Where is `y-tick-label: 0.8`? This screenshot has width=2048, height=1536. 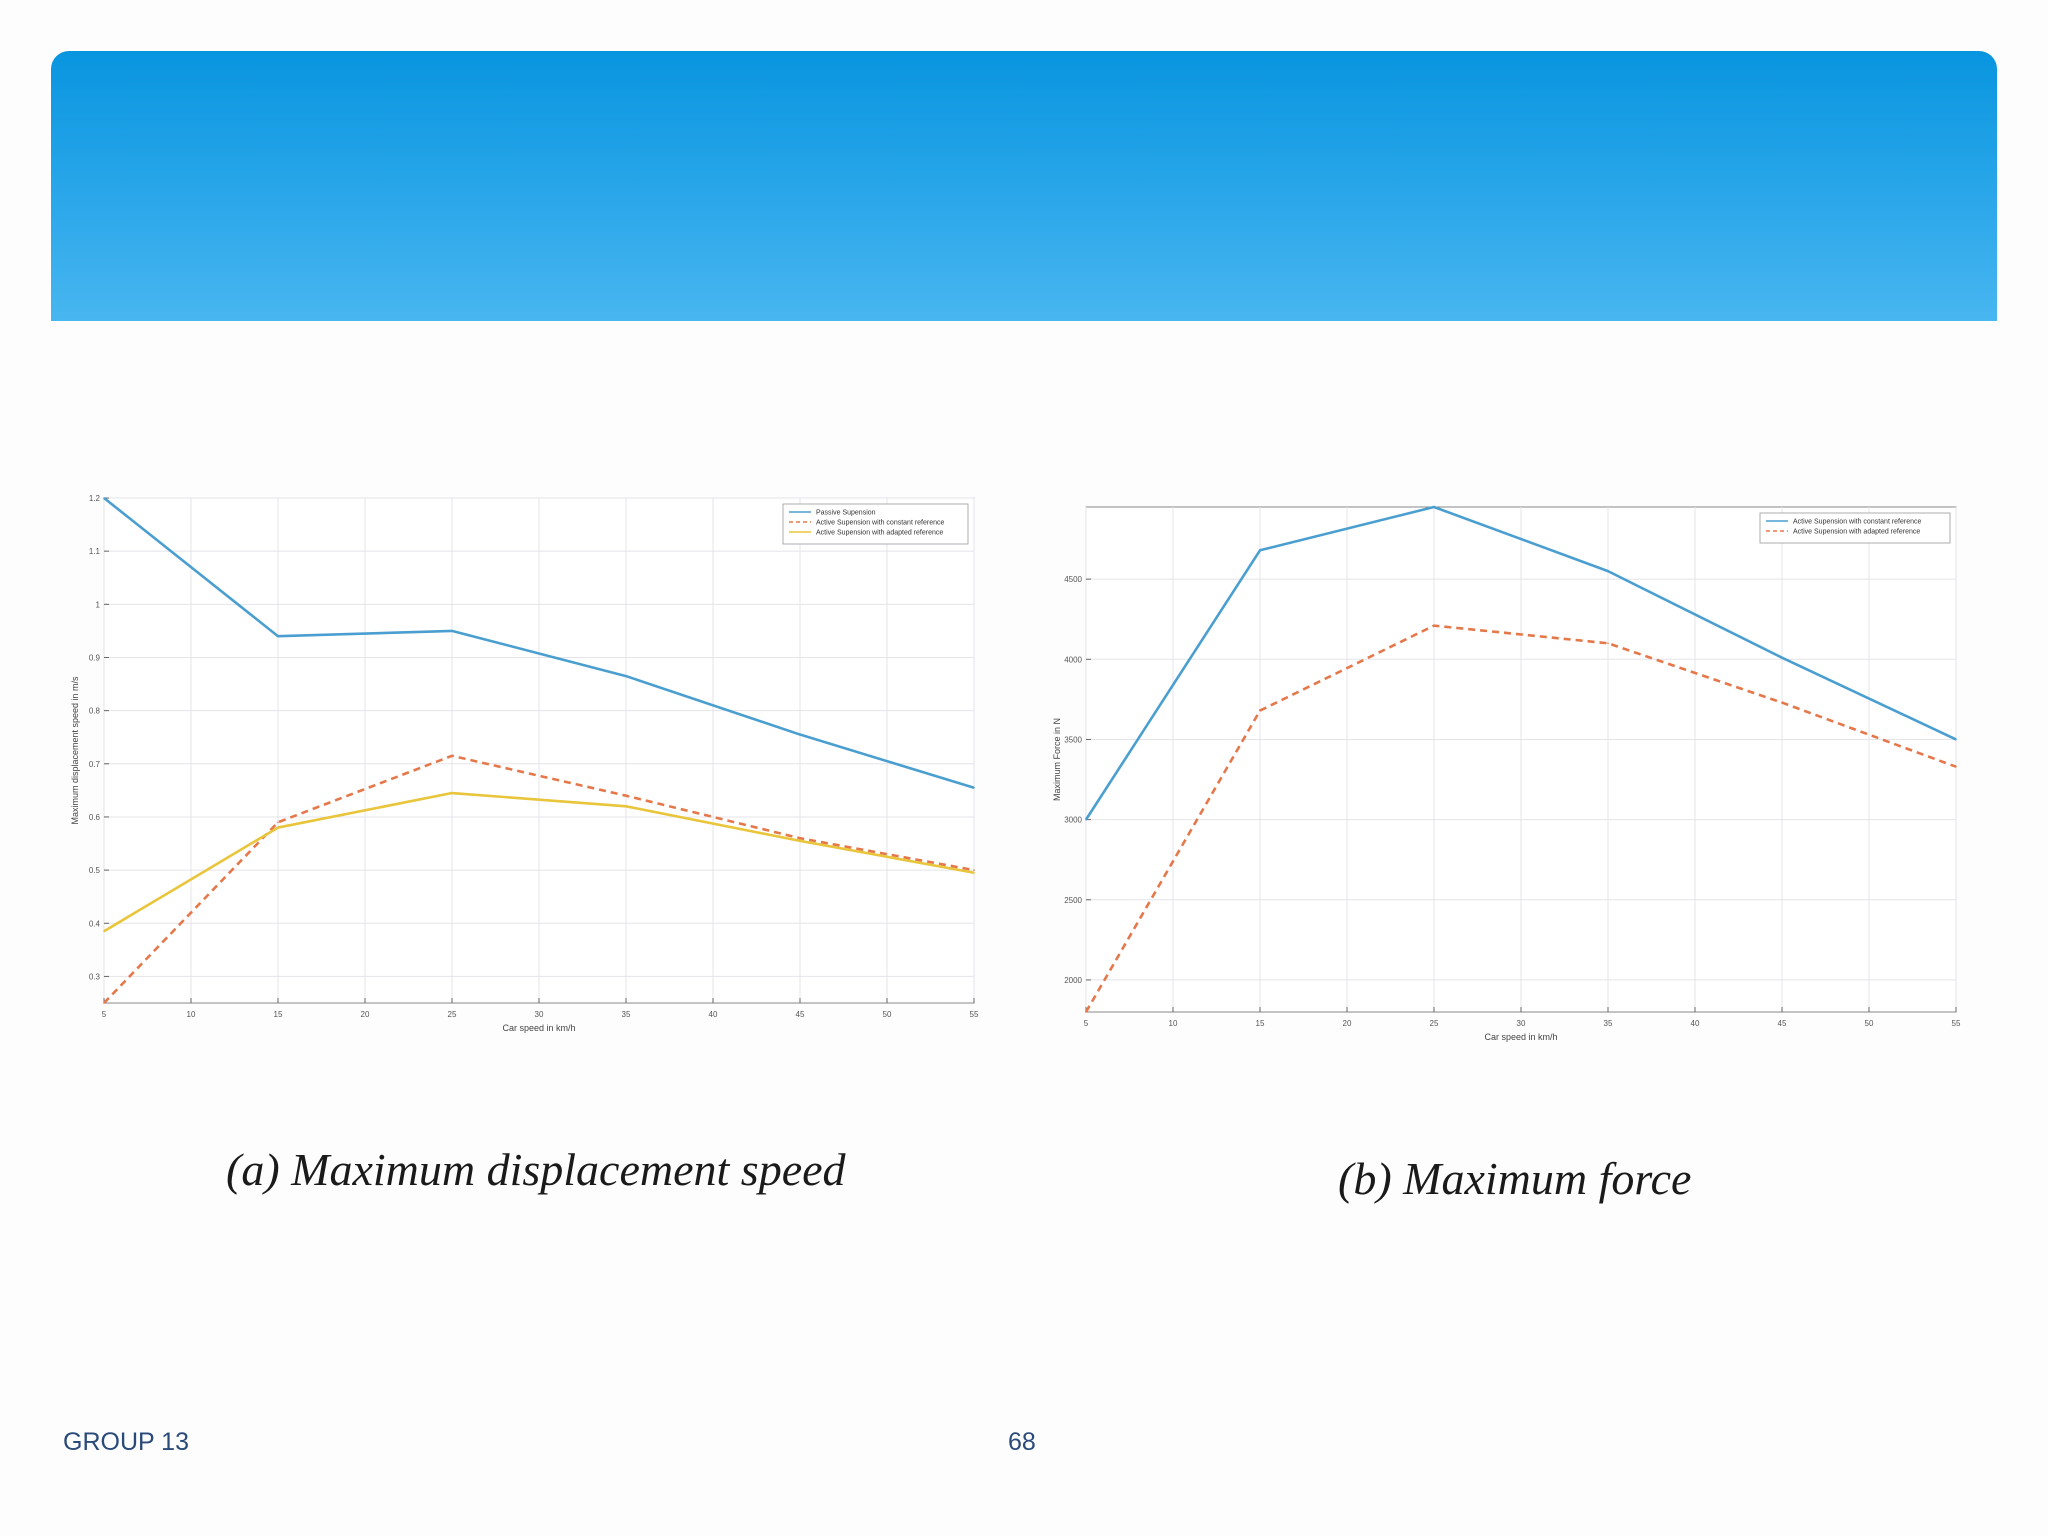
y-tick-label: 0.8 is located at coordinates (95, 711).